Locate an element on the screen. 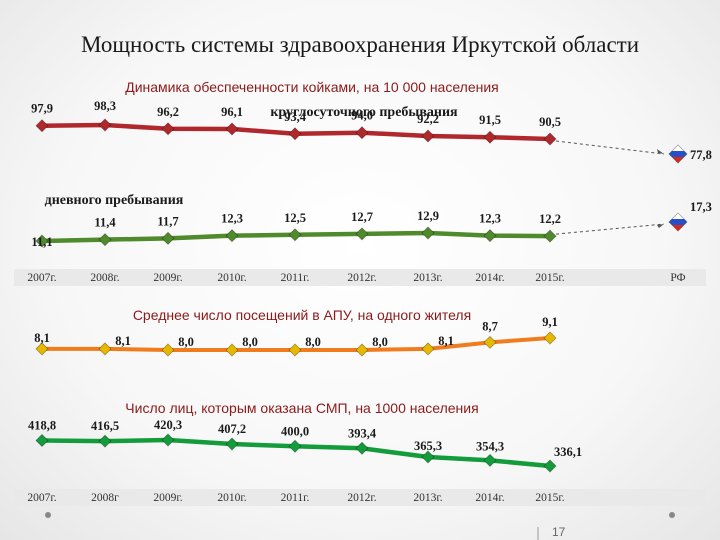  beds-x-axis-tick-label: 2014г. is located at coordinates (489, 278).